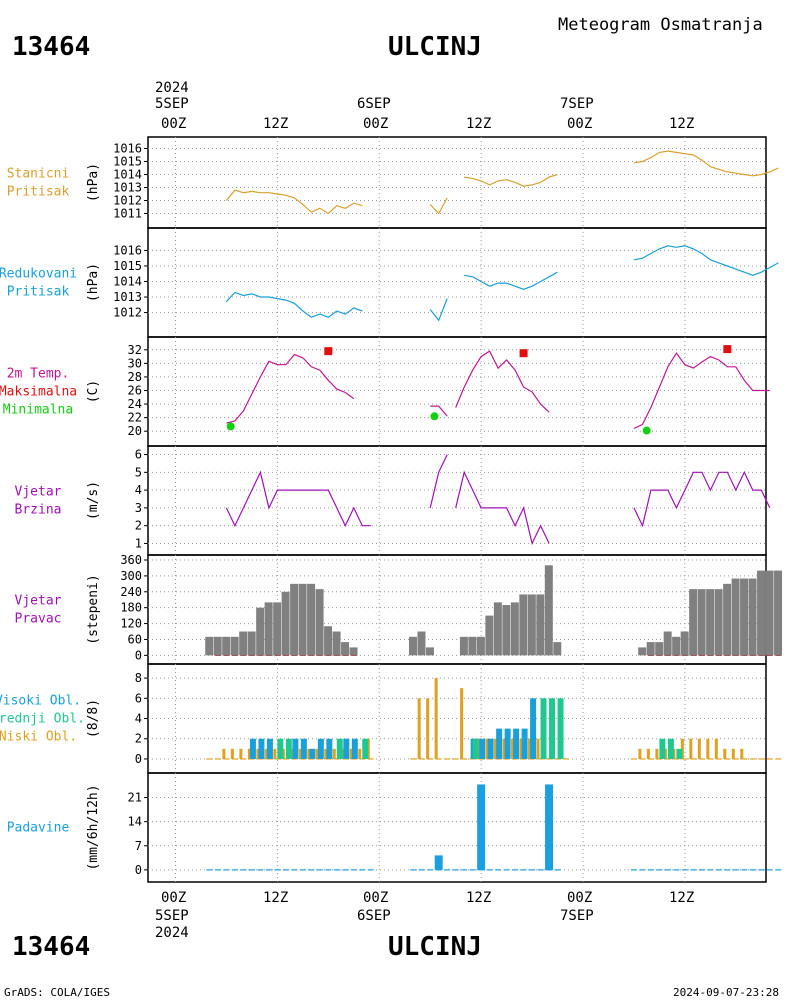  I want to click on max-temp-marker, so click(523, 353).